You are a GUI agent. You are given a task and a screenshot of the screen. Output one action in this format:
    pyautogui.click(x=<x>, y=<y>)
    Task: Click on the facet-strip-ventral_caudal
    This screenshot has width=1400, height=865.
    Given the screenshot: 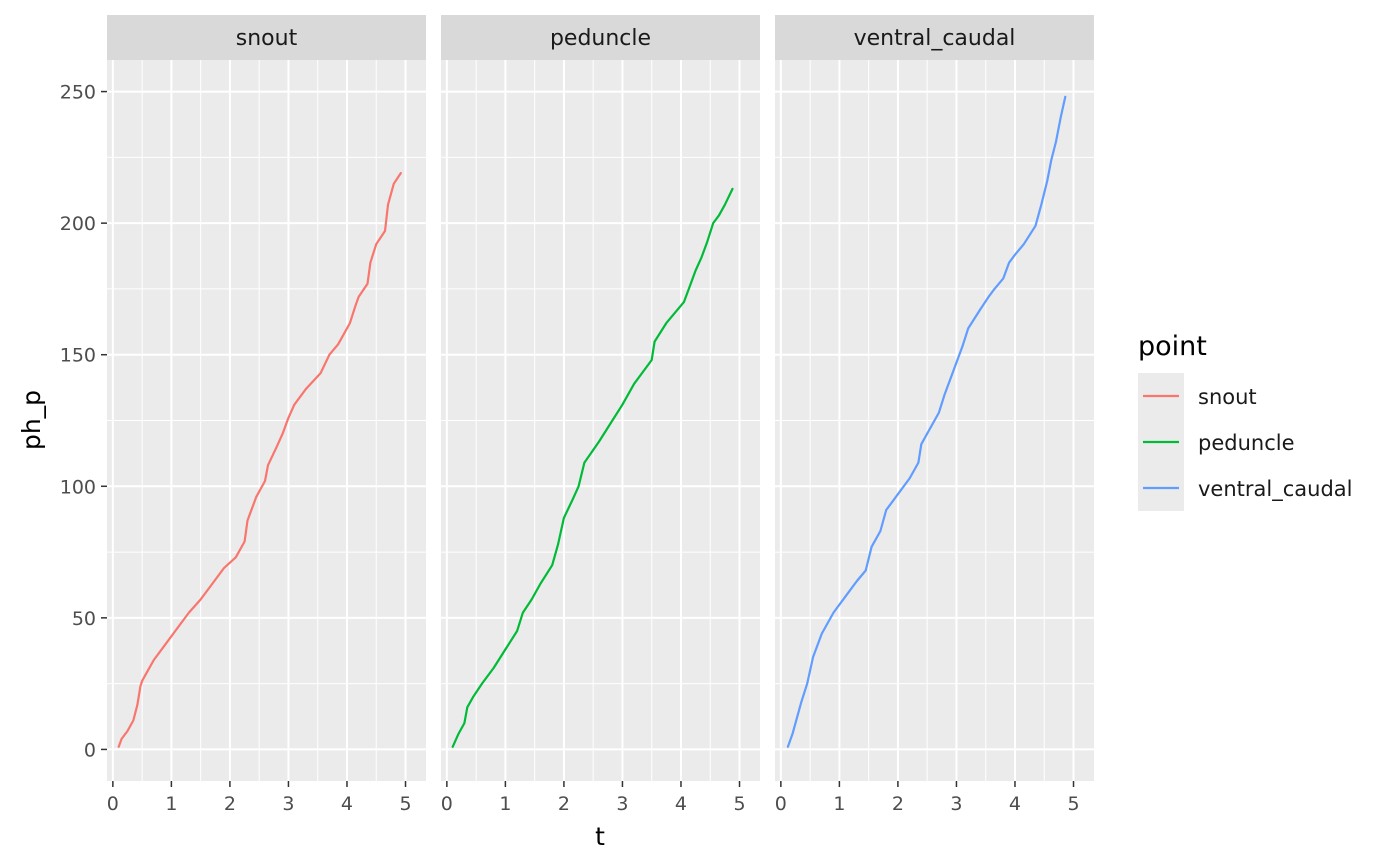 What is the action you would take?
    pyautogui.click(x=934, y=37)
    